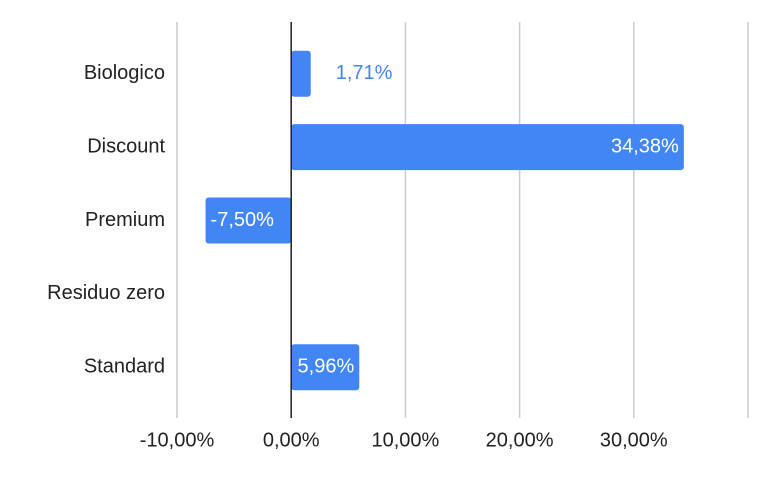 The image size is (772, 478). Describe the element at coordinates (125, 220) in the screenshot. I see `y-tick-label: Premium` at that location.